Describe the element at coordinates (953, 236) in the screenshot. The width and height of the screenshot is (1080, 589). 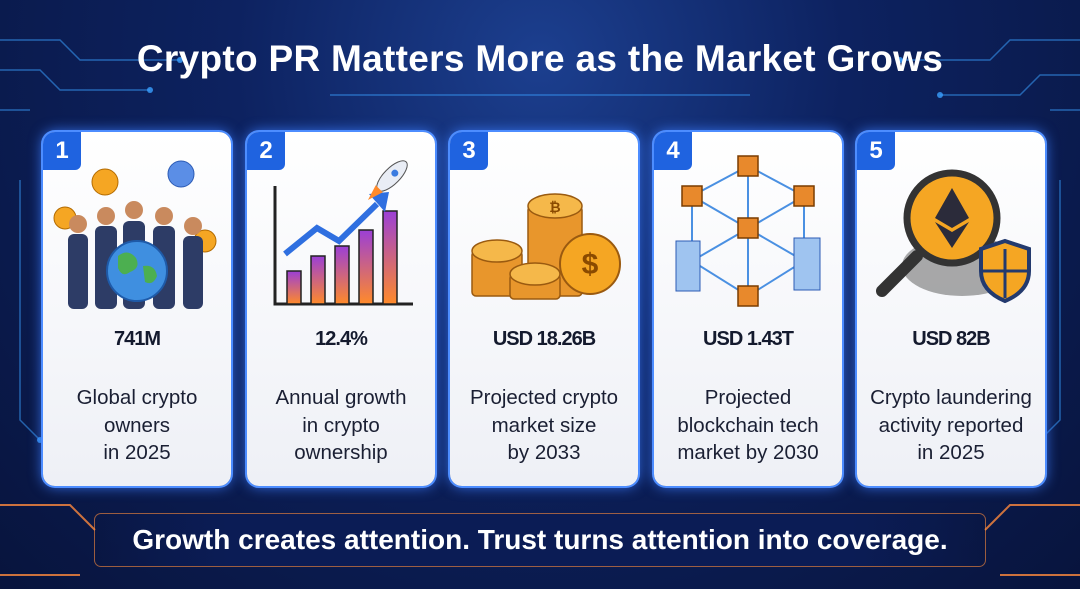
I see `magnifier-shield-icon` at that location.